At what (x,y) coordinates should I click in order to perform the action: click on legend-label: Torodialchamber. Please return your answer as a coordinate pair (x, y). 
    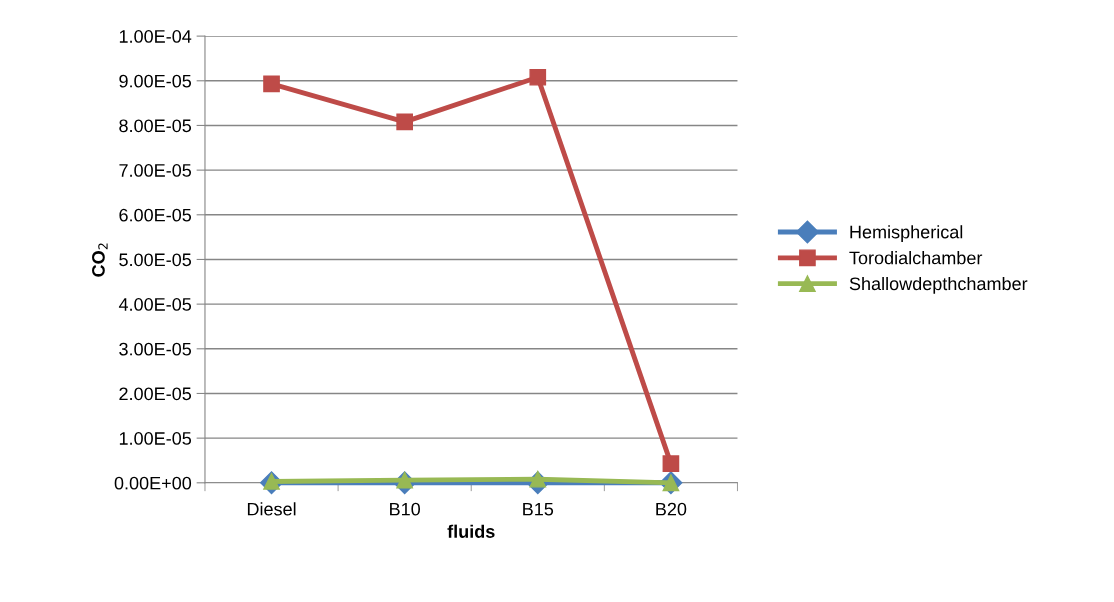
    Looking at the image, I should click on (916, 258).